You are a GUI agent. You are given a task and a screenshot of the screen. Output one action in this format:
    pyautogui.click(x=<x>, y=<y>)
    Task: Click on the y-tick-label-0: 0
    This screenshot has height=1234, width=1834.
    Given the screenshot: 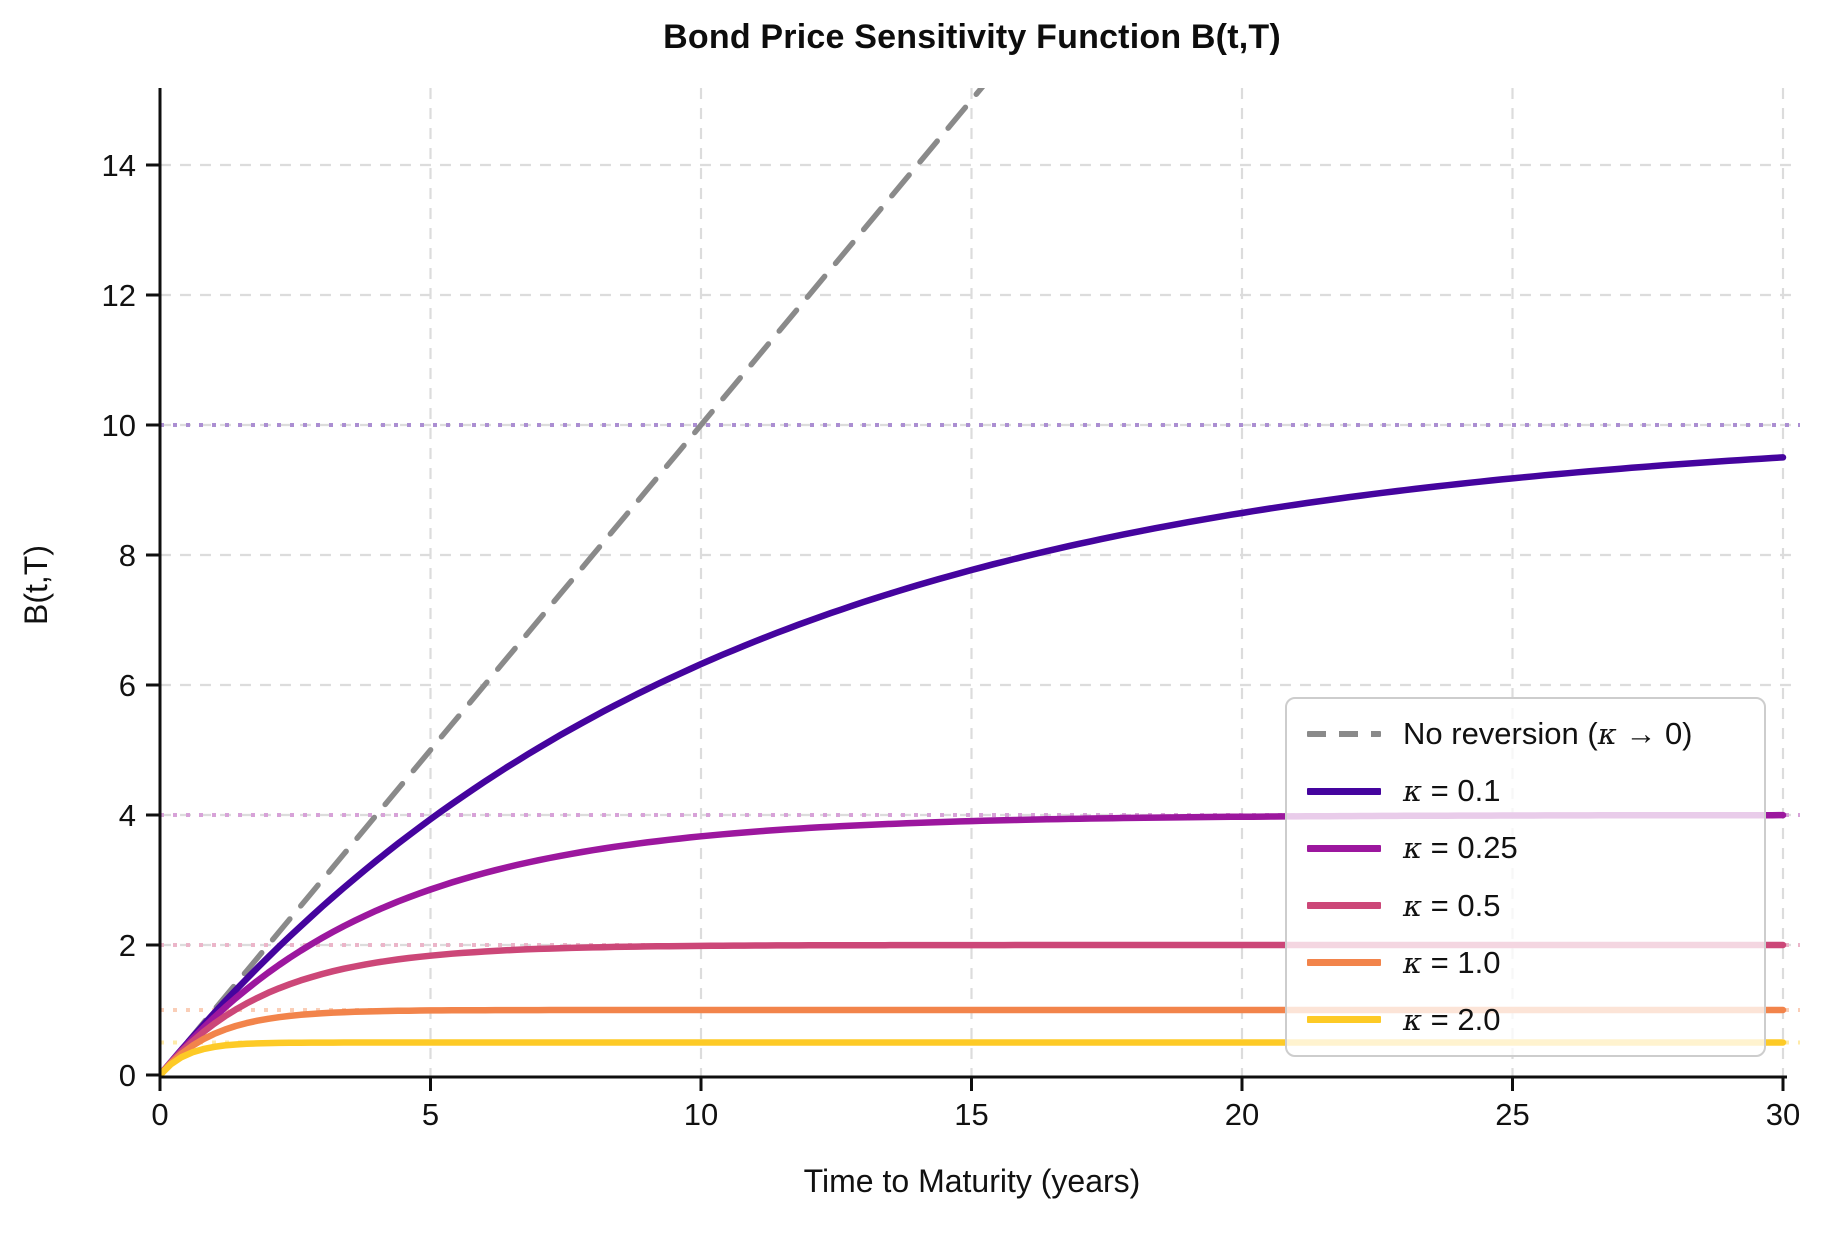 What is the action you would take?
    pyautogui.click(x=127, y=1075)
    